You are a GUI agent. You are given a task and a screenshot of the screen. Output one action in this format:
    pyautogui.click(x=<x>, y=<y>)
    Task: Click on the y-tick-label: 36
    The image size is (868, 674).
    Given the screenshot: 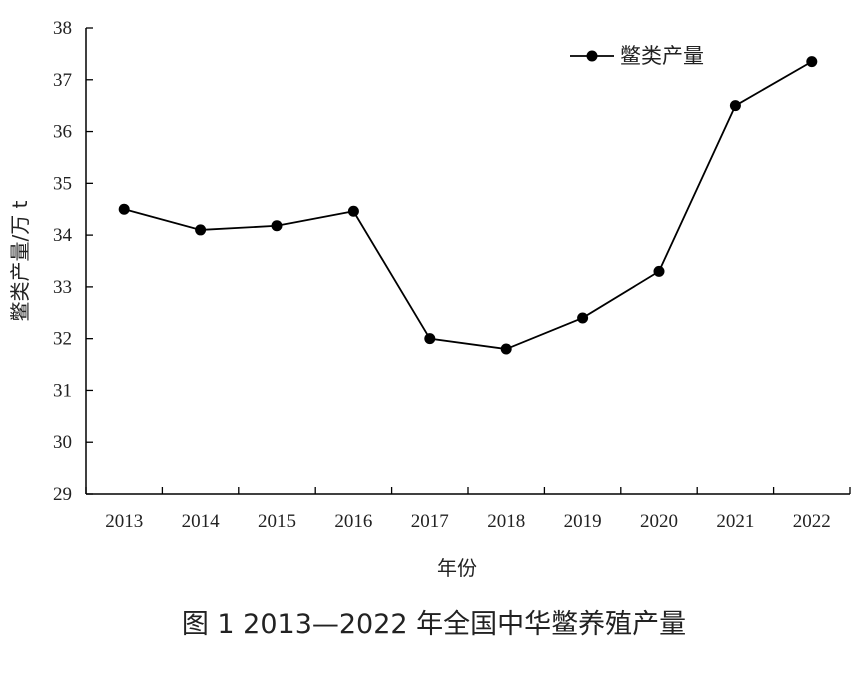 What is the action you would take?
    pyautogui.click(x=62, y=132)
    